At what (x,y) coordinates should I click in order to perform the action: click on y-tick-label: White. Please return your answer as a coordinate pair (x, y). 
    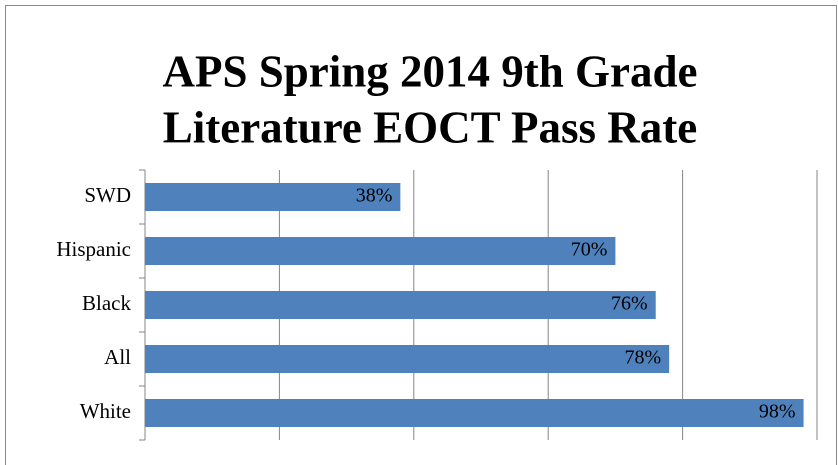
    Looking at the image, I should click on (105, 411).